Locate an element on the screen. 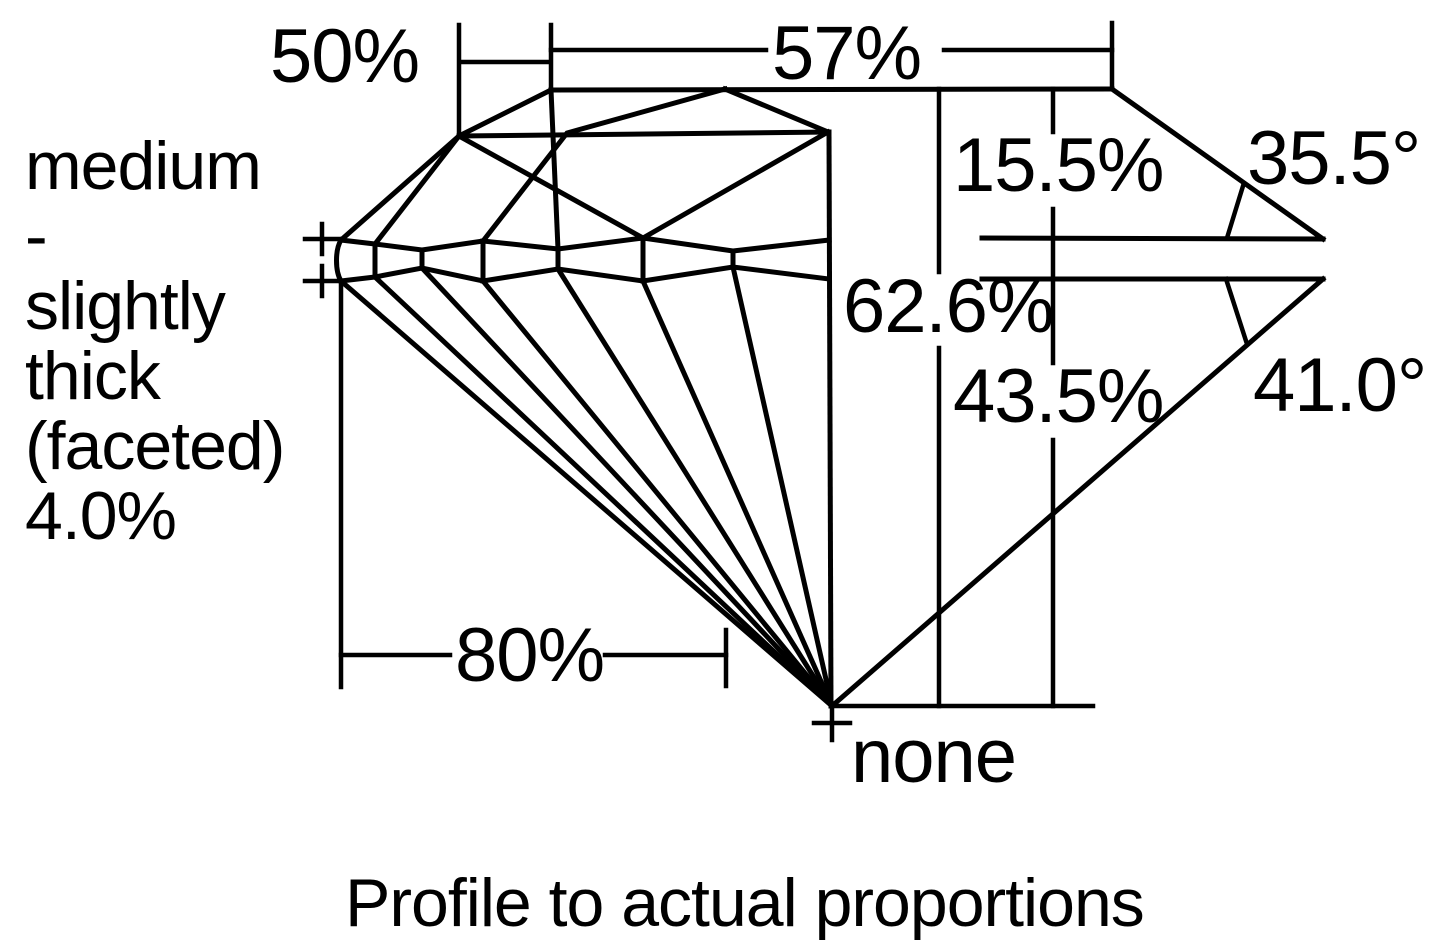  culet-label: none is located at coordinates (934, 756).